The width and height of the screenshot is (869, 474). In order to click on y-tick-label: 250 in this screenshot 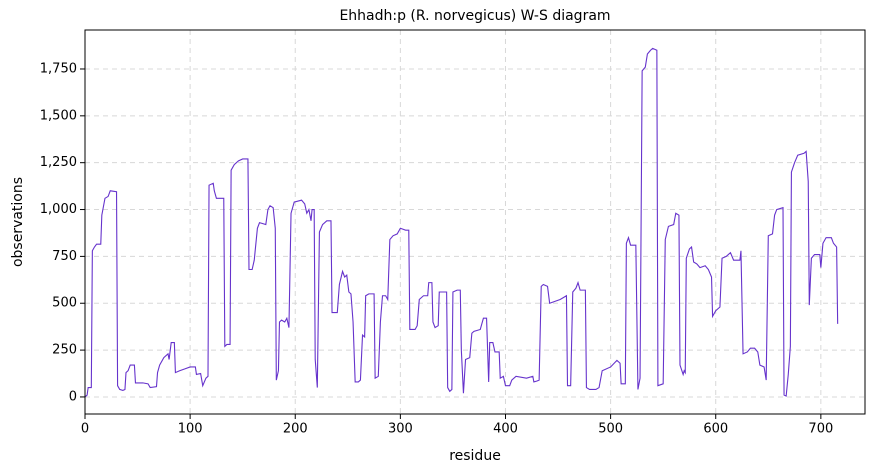, I will do `click(64, 350)`.